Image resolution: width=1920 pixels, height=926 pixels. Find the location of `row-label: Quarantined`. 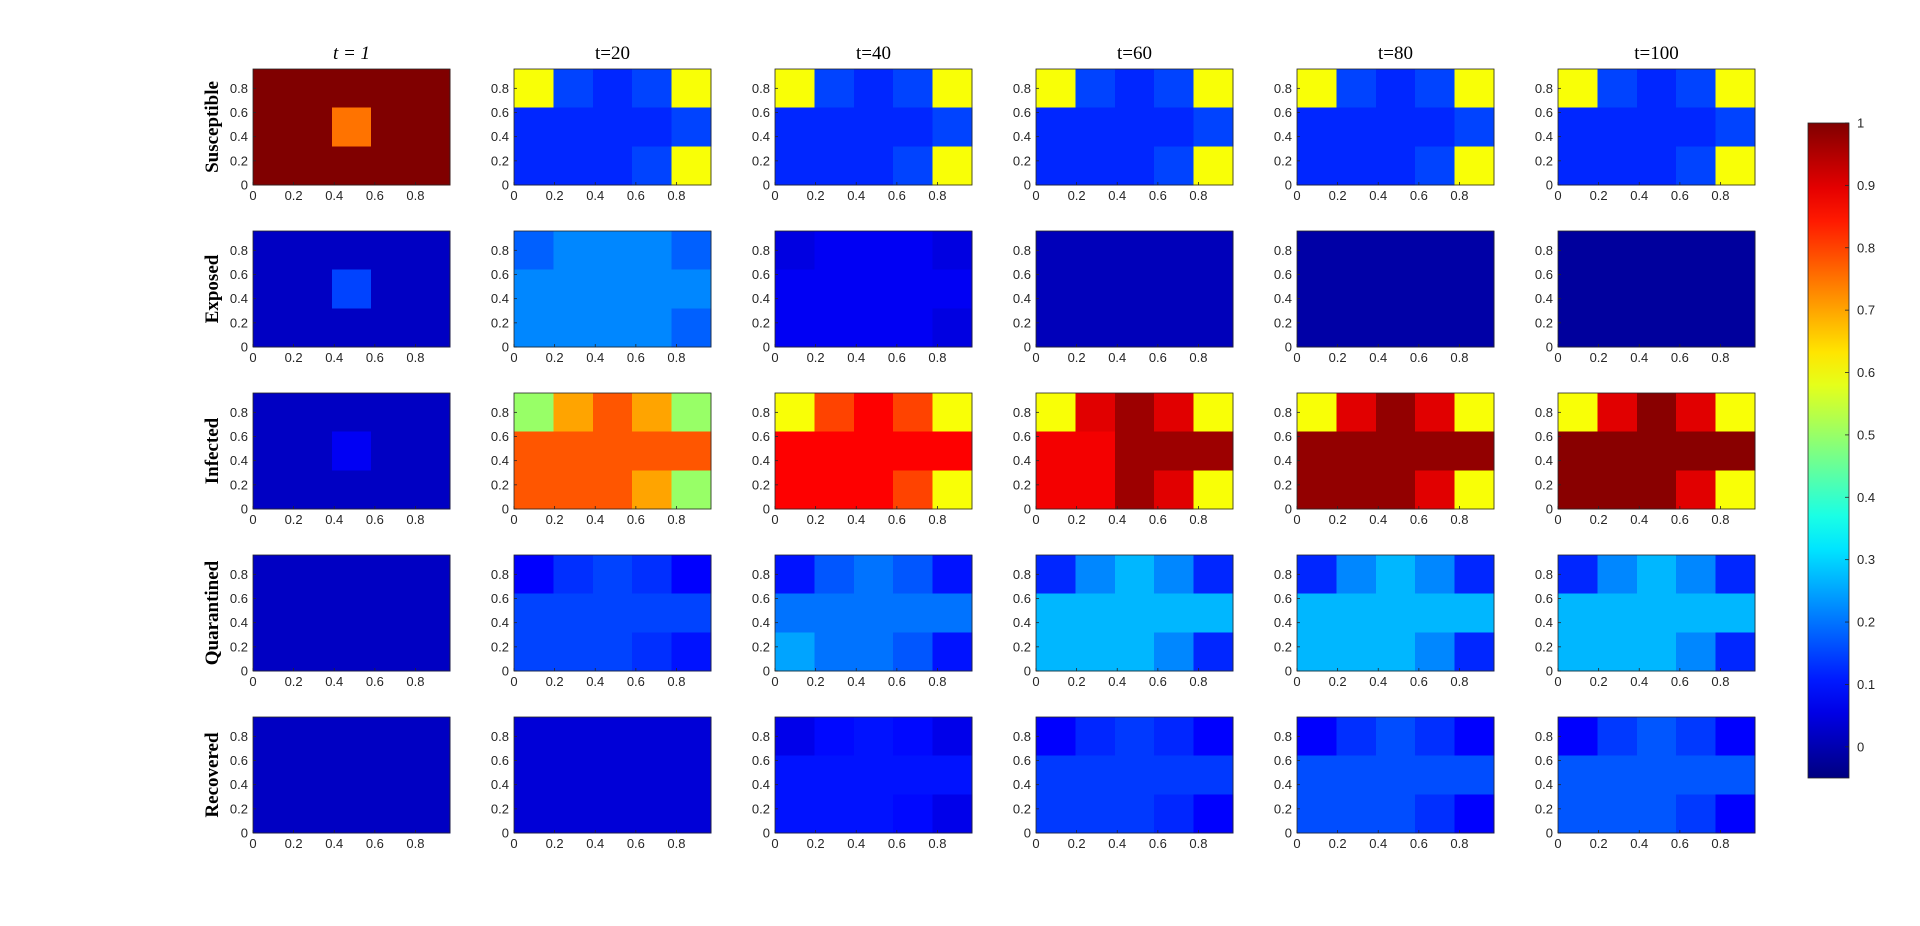

row-label: Quarantined is located at coordinates (212, 612).